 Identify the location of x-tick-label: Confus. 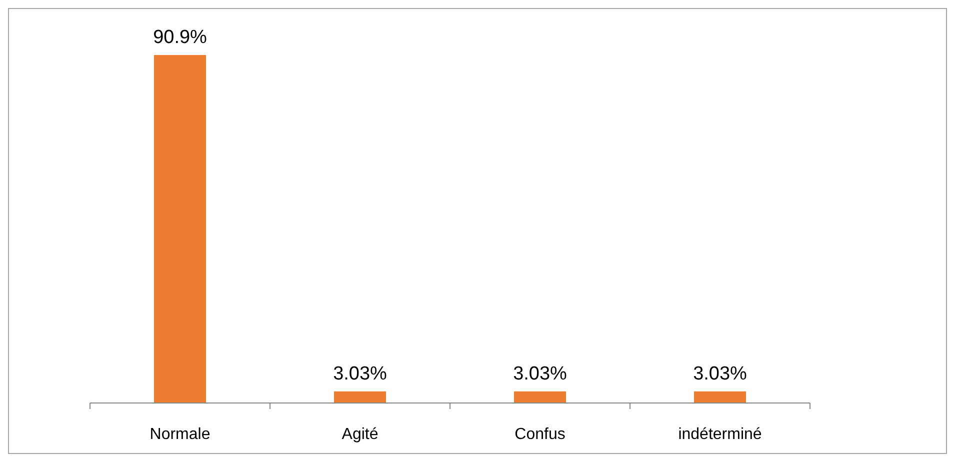
(540, 434).